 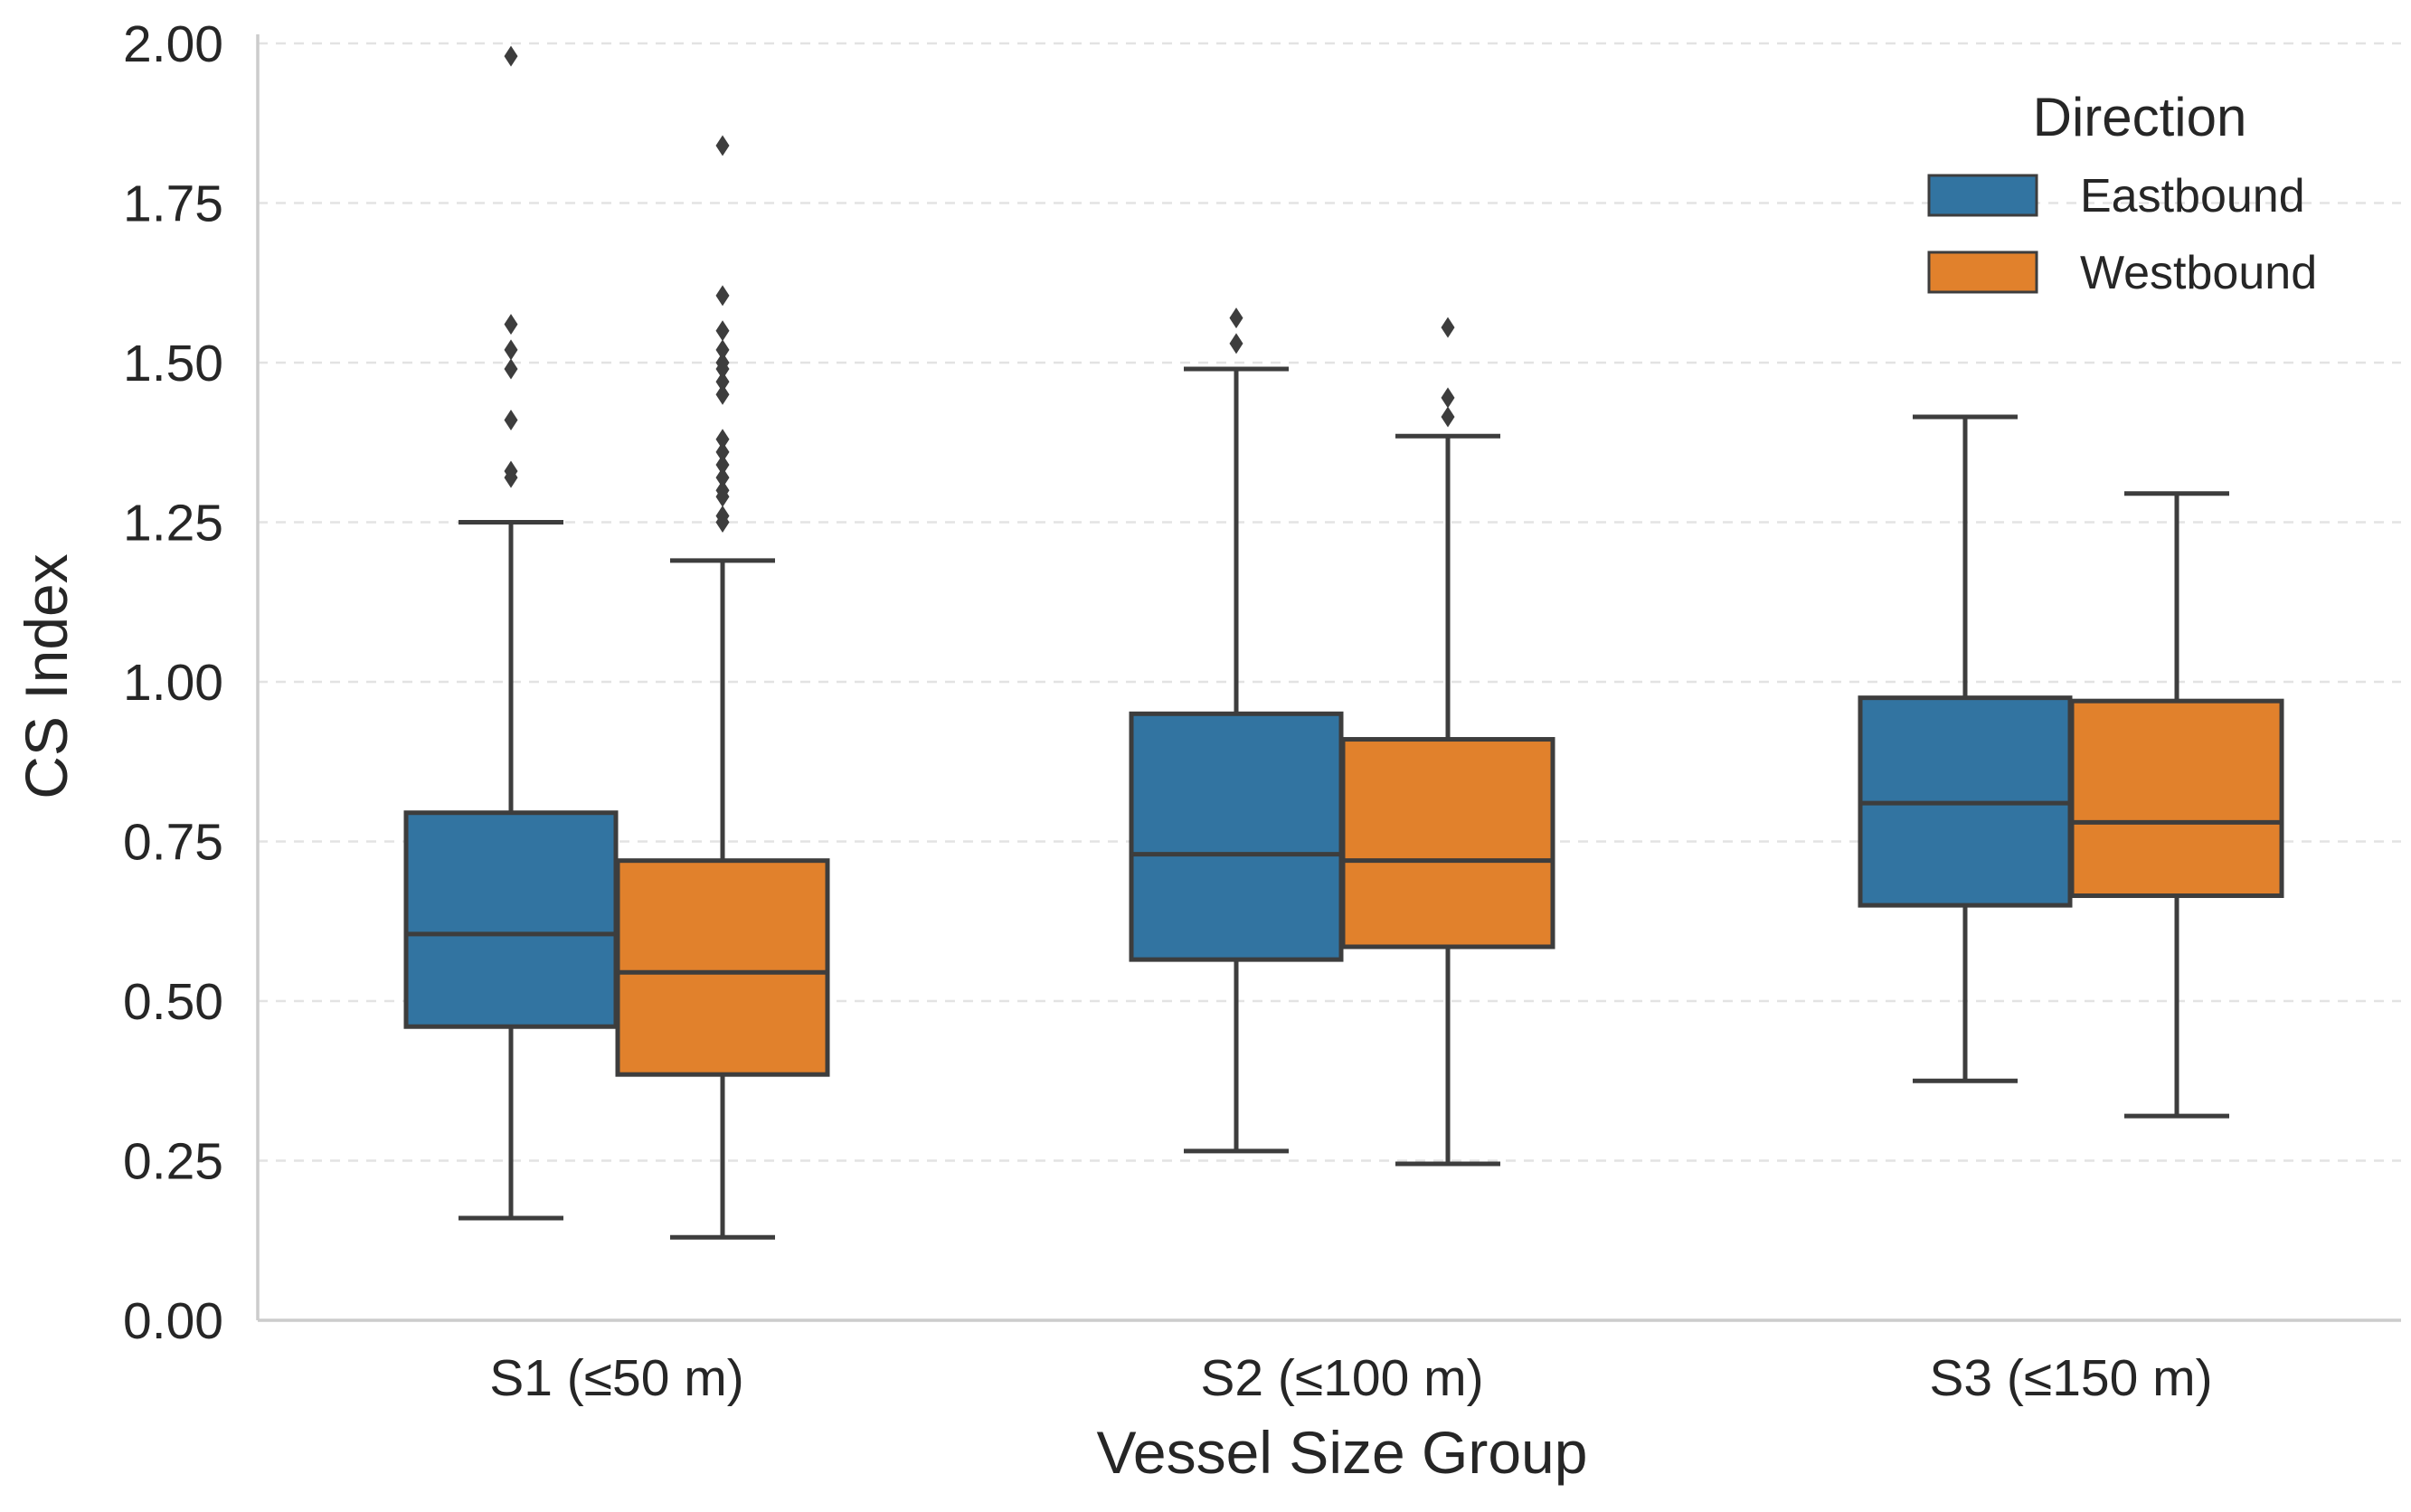 What do you see at coordinates (173, 363) in the screenshot?
I see `y-tick-label: 1.50` at bounding box center [173, 363].